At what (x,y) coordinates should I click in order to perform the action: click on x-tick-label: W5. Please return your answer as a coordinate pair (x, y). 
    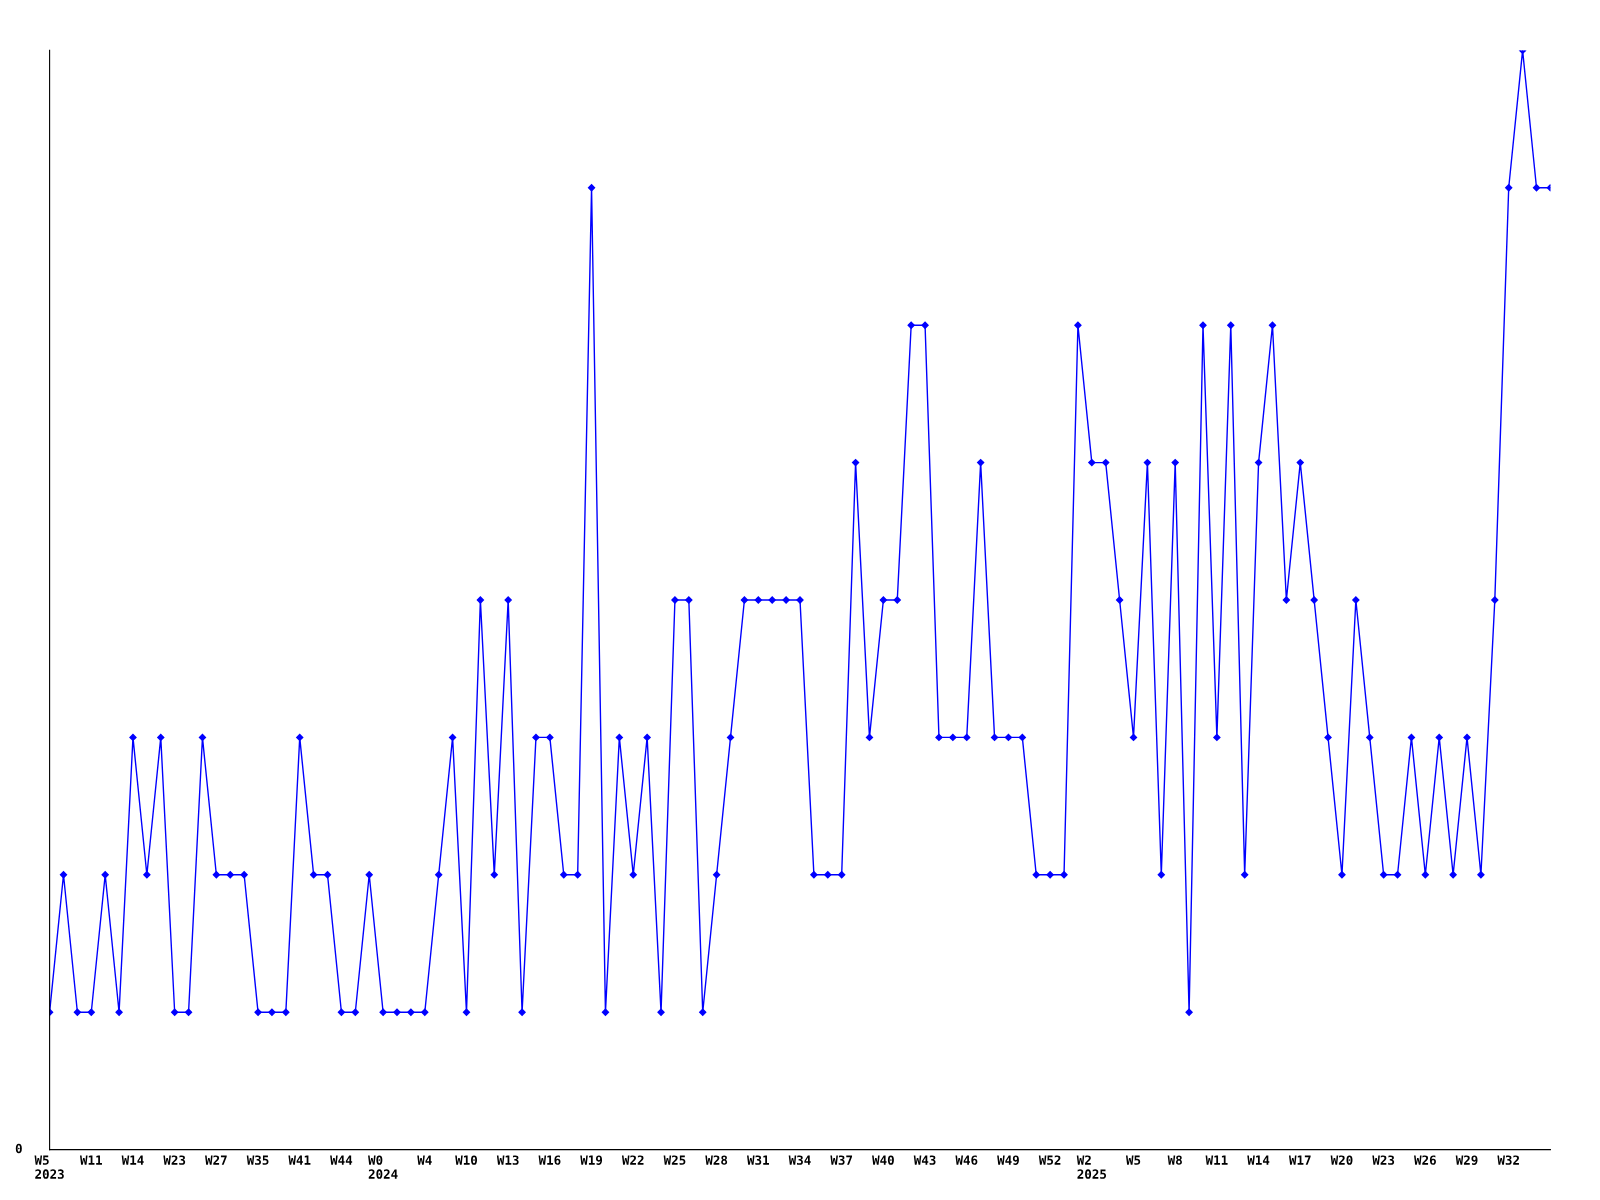
    Looking at the image, I should click on (1133, 1160).